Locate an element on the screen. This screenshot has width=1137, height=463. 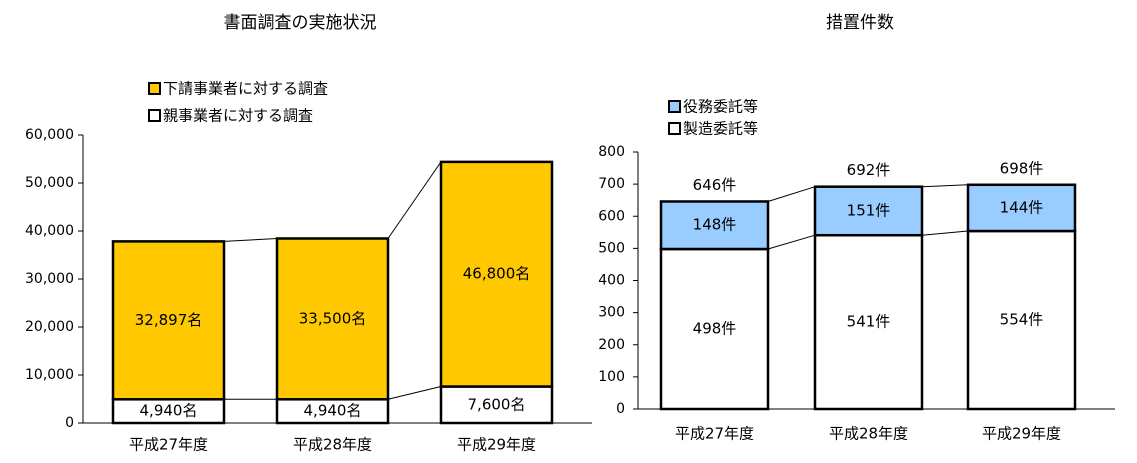
data-label: 498件 is located at coordinates (715, 329).